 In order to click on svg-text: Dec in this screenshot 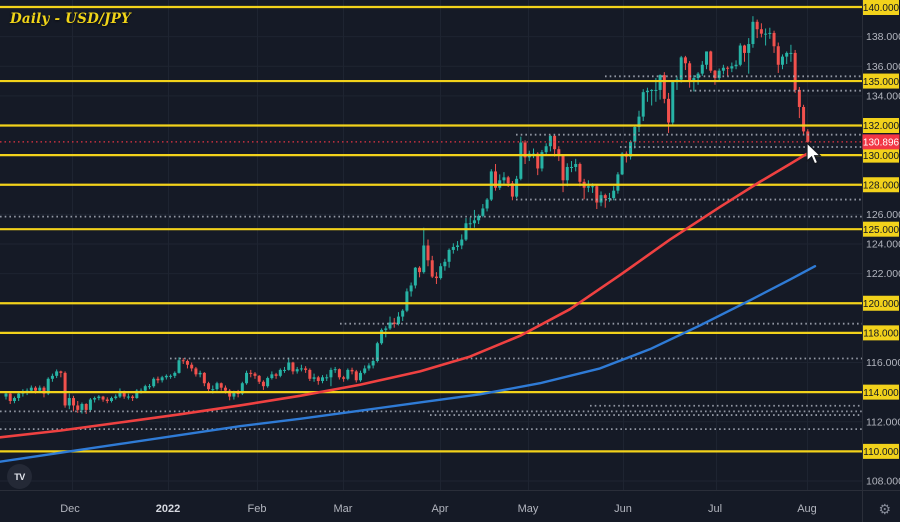, I will do `click(70, 509)`.